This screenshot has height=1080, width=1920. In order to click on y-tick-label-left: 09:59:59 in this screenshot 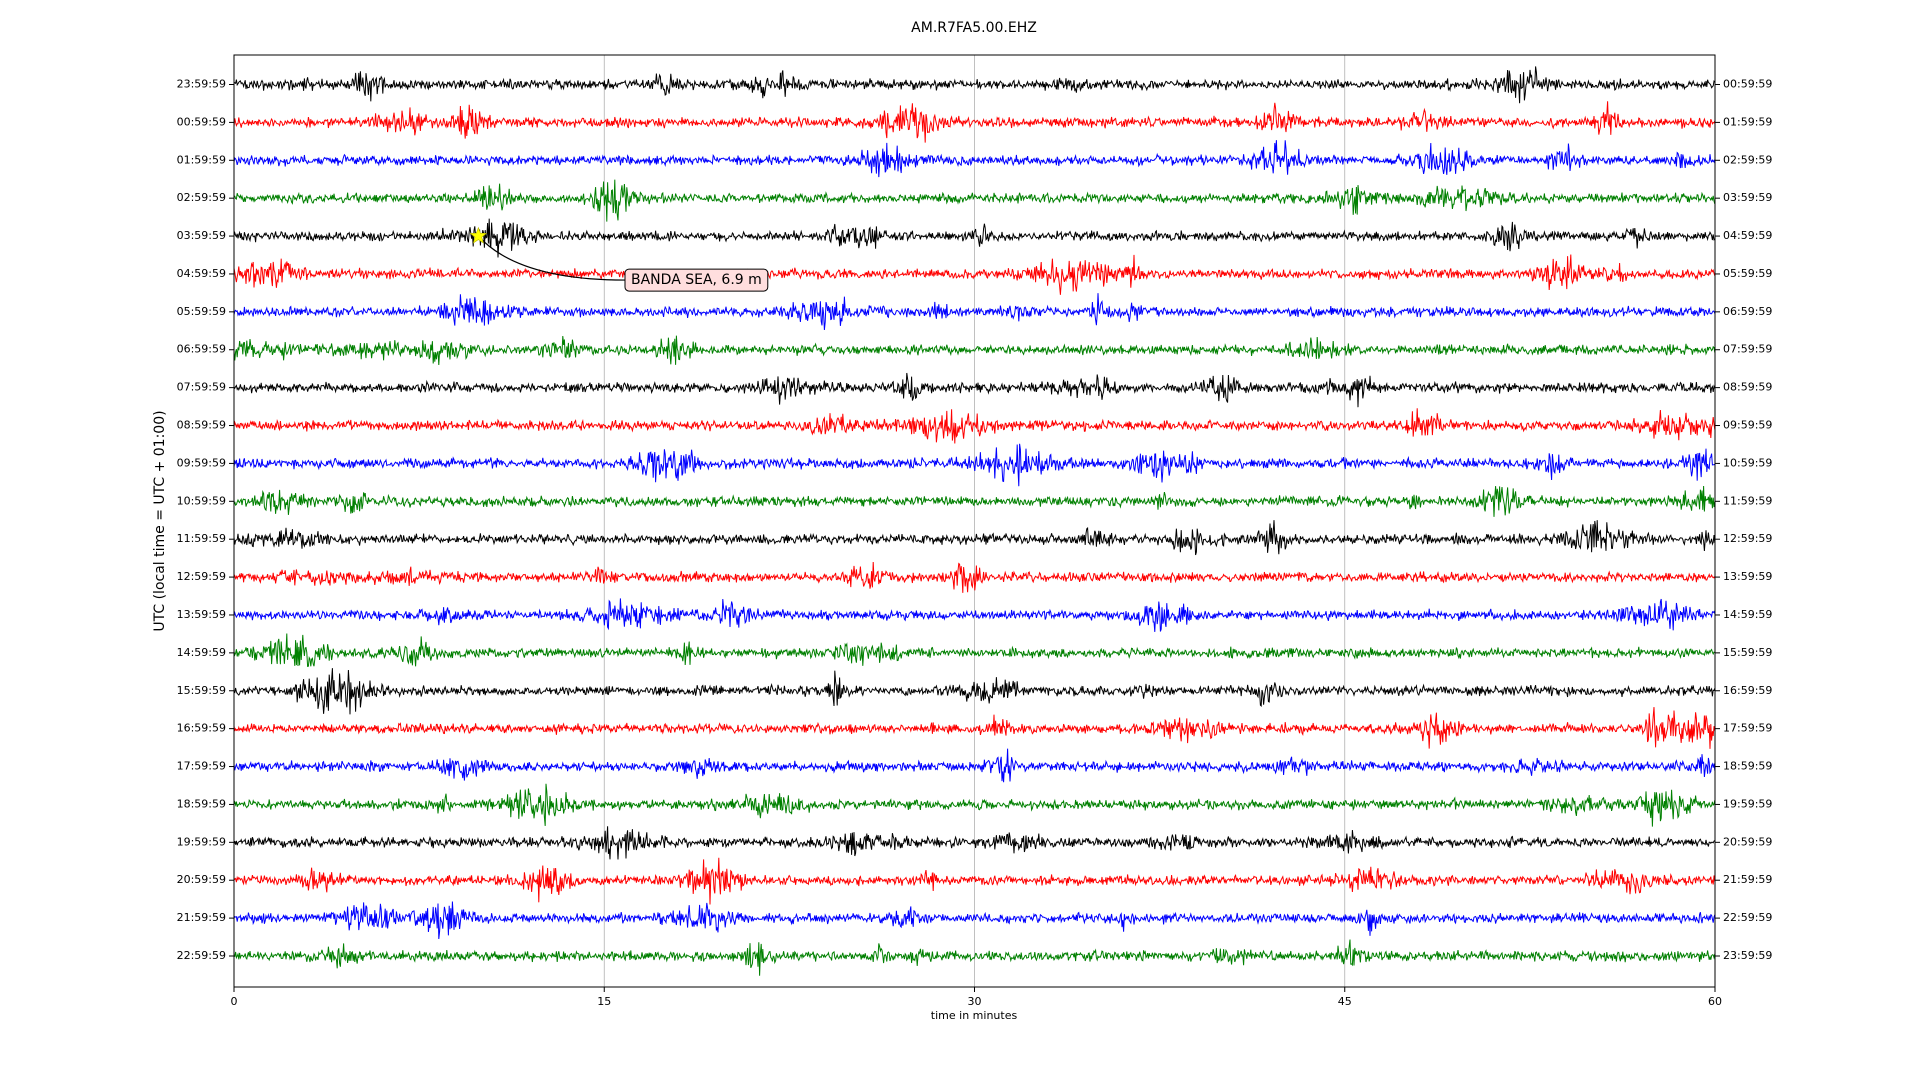, I will do `click(201, 462)`.